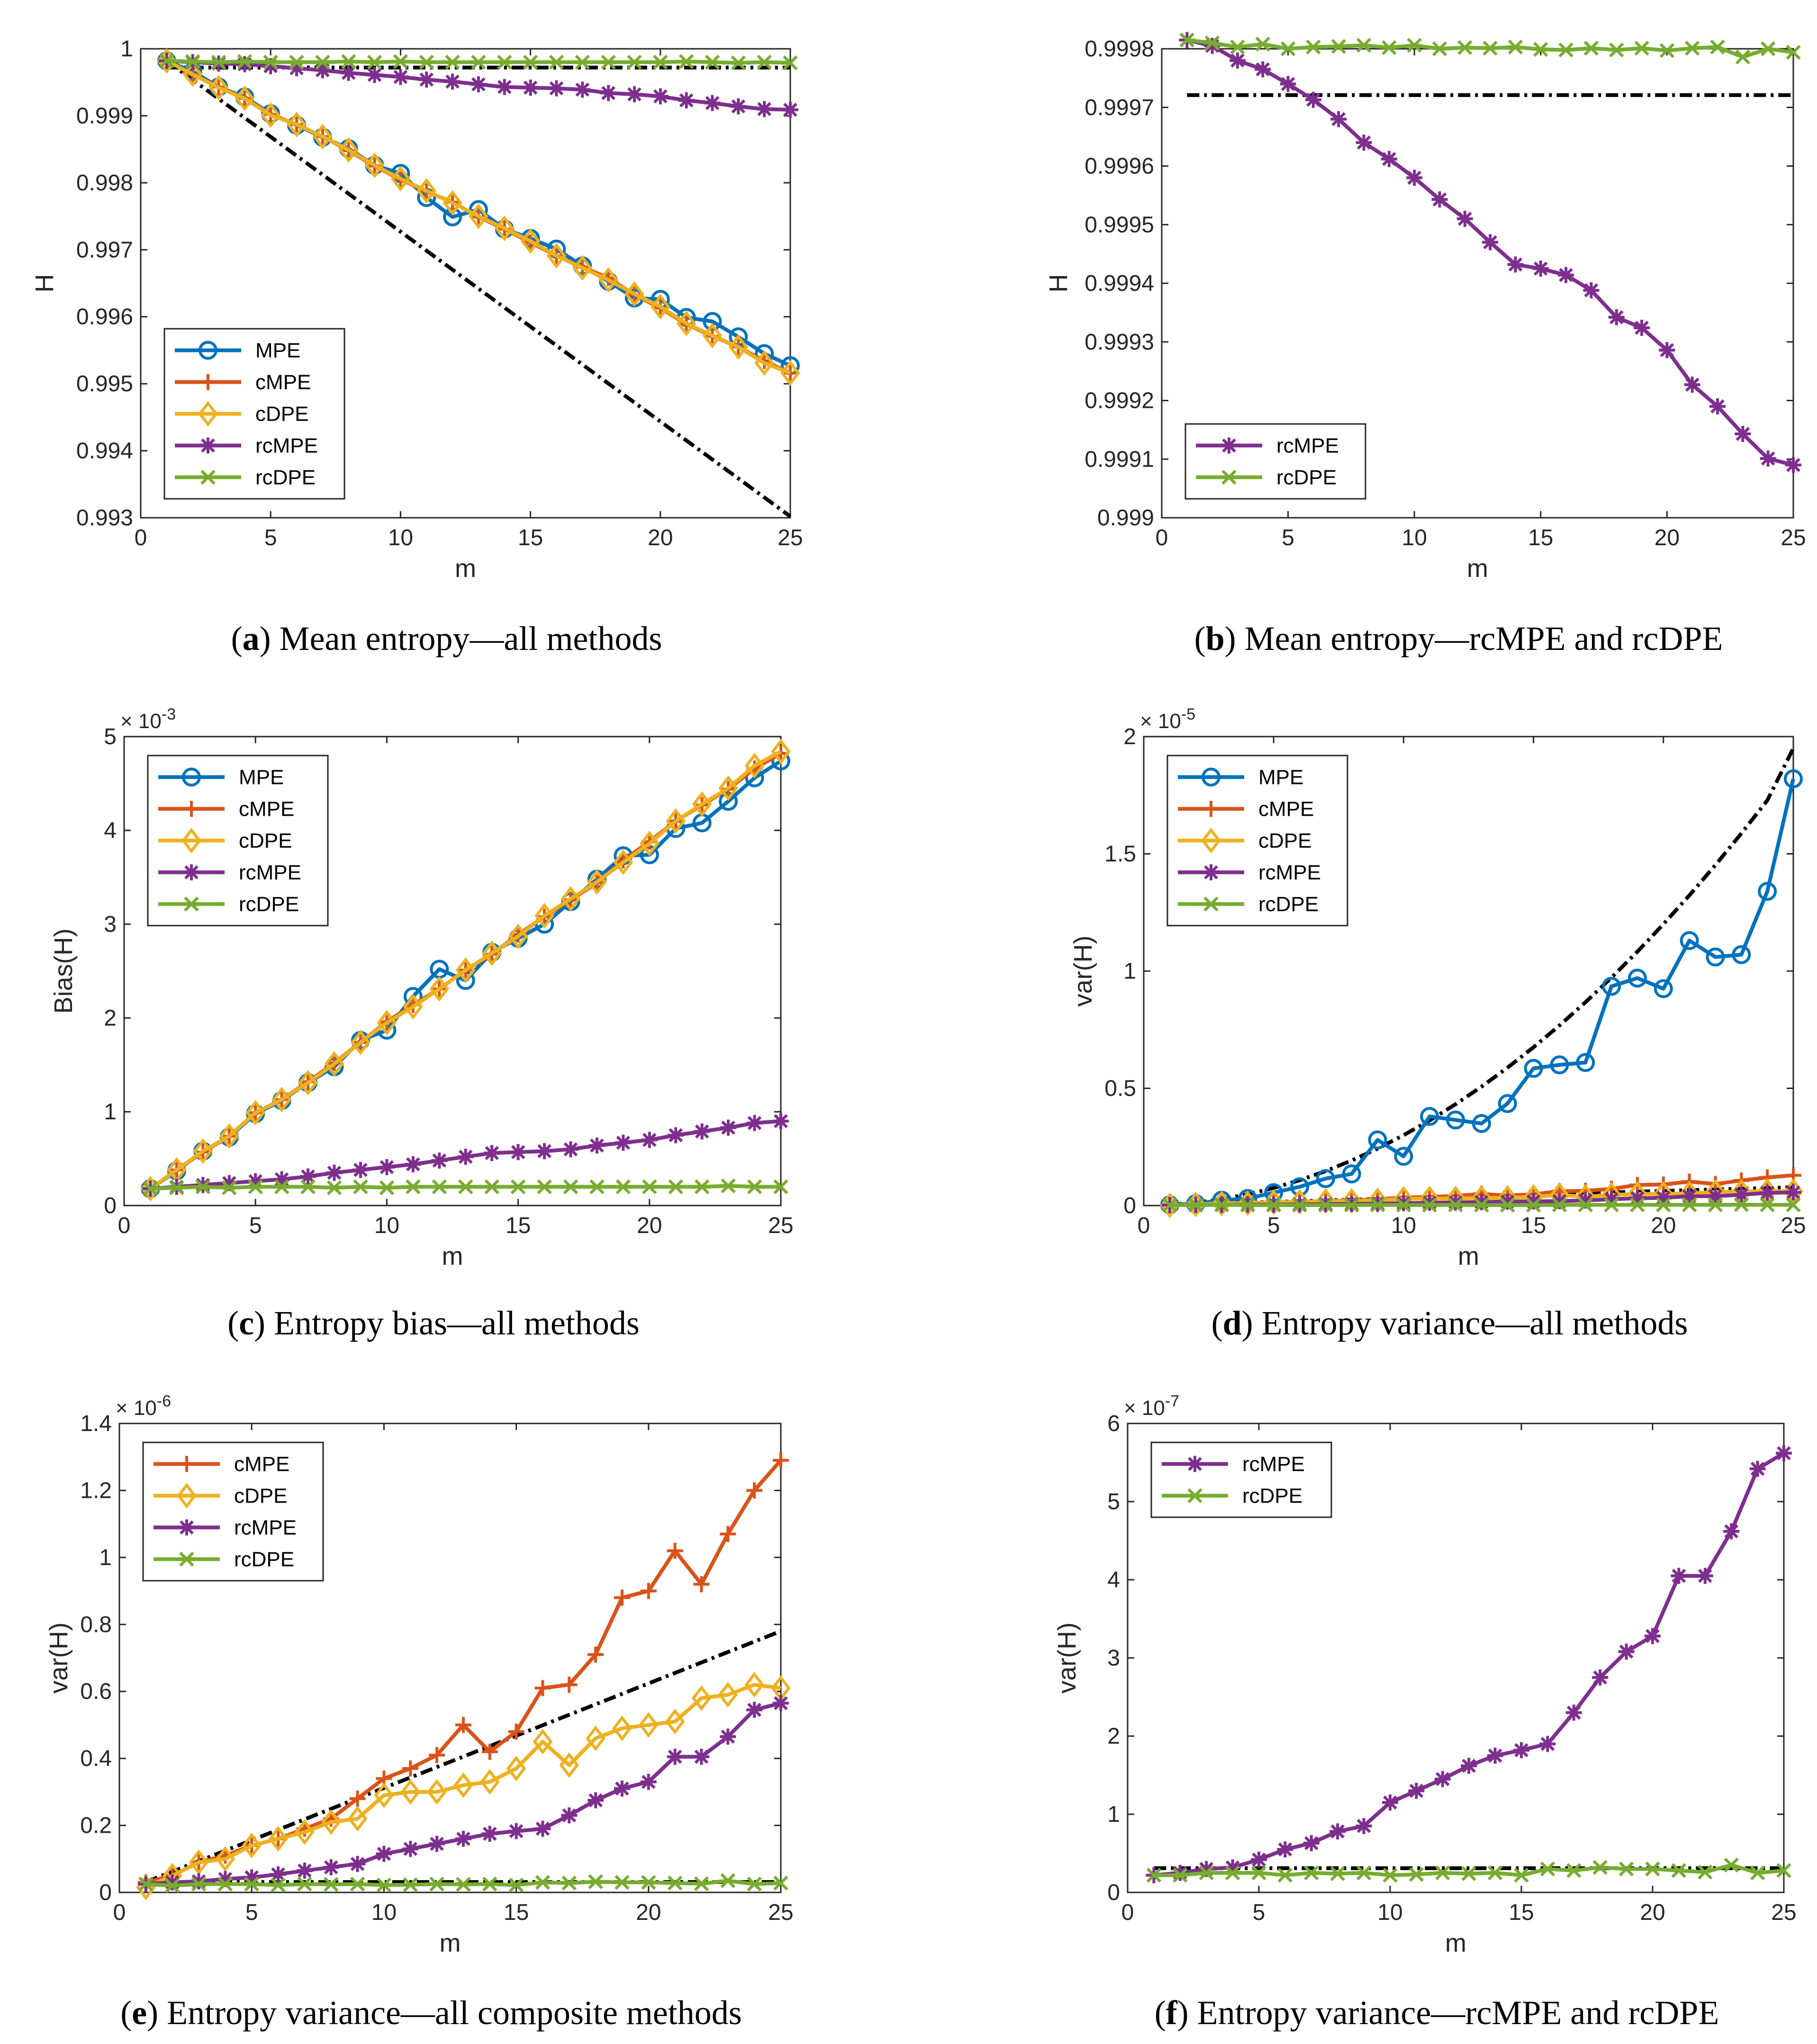 The image size is (1817, 2044). Describe the element at coordinates (148, 719) in the screenshot. I see `axis-exponent: × 10⁻³` at that location.